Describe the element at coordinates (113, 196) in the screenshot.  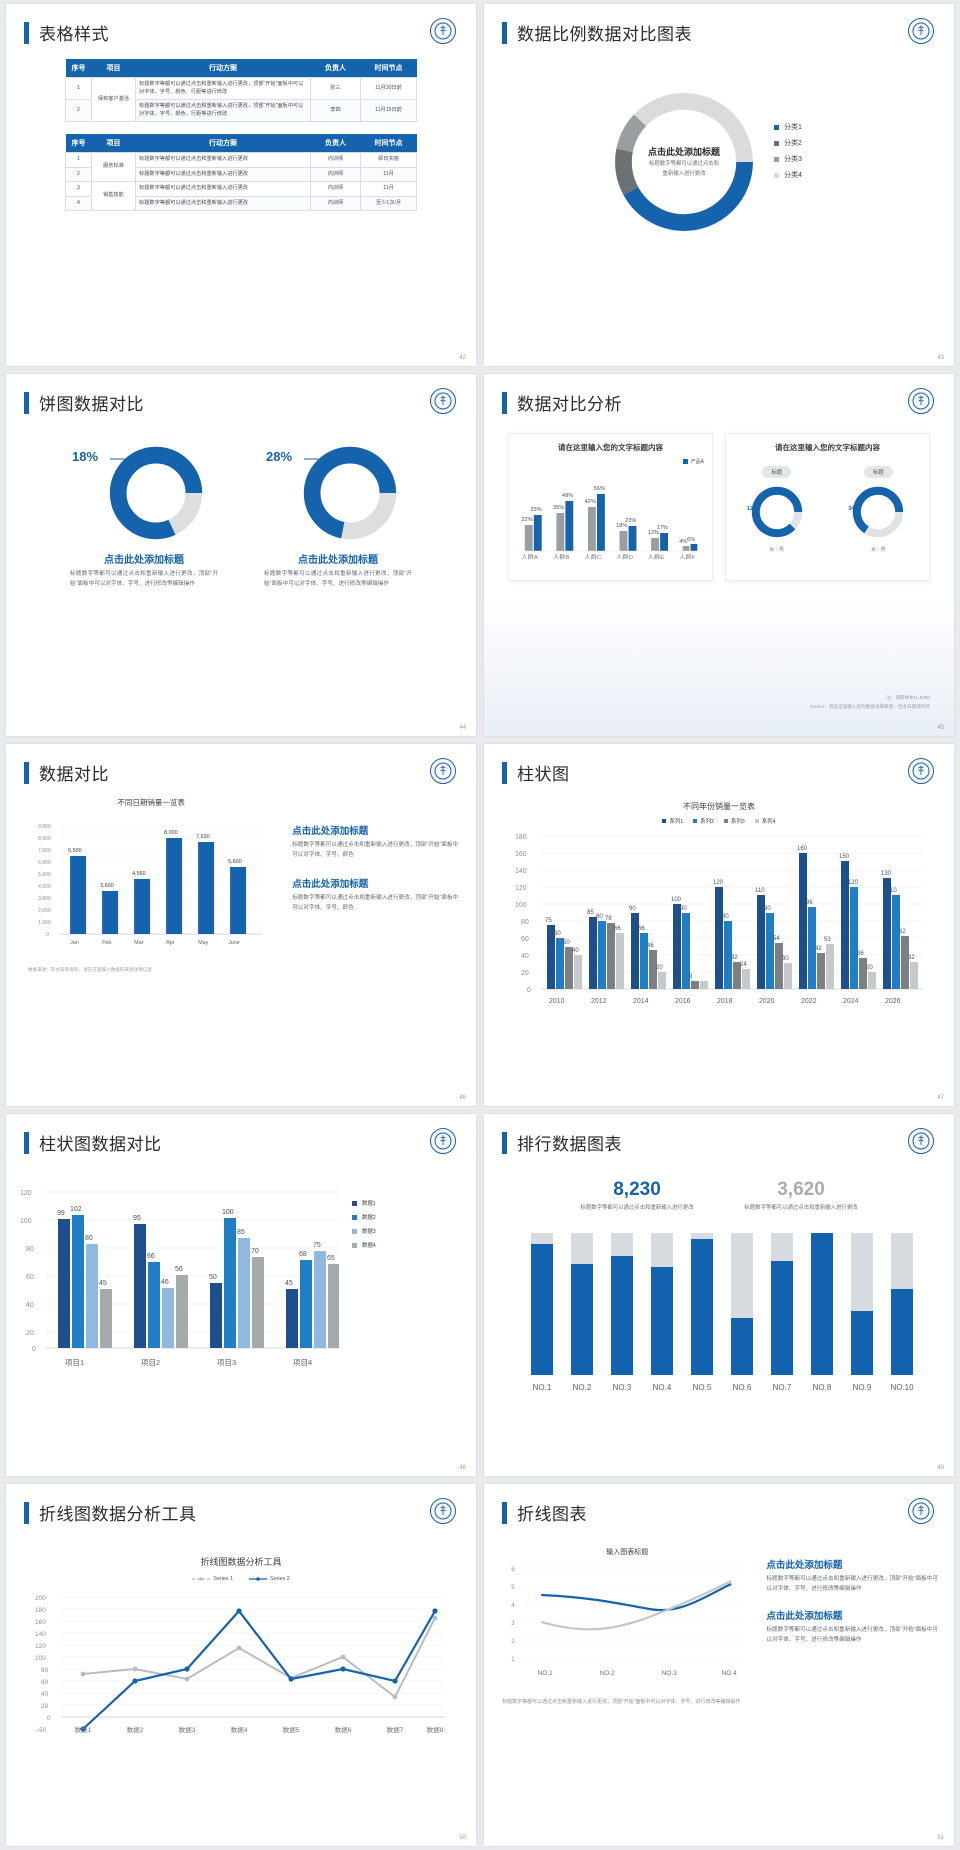
I see `cell-item: 销售技能` at that location.